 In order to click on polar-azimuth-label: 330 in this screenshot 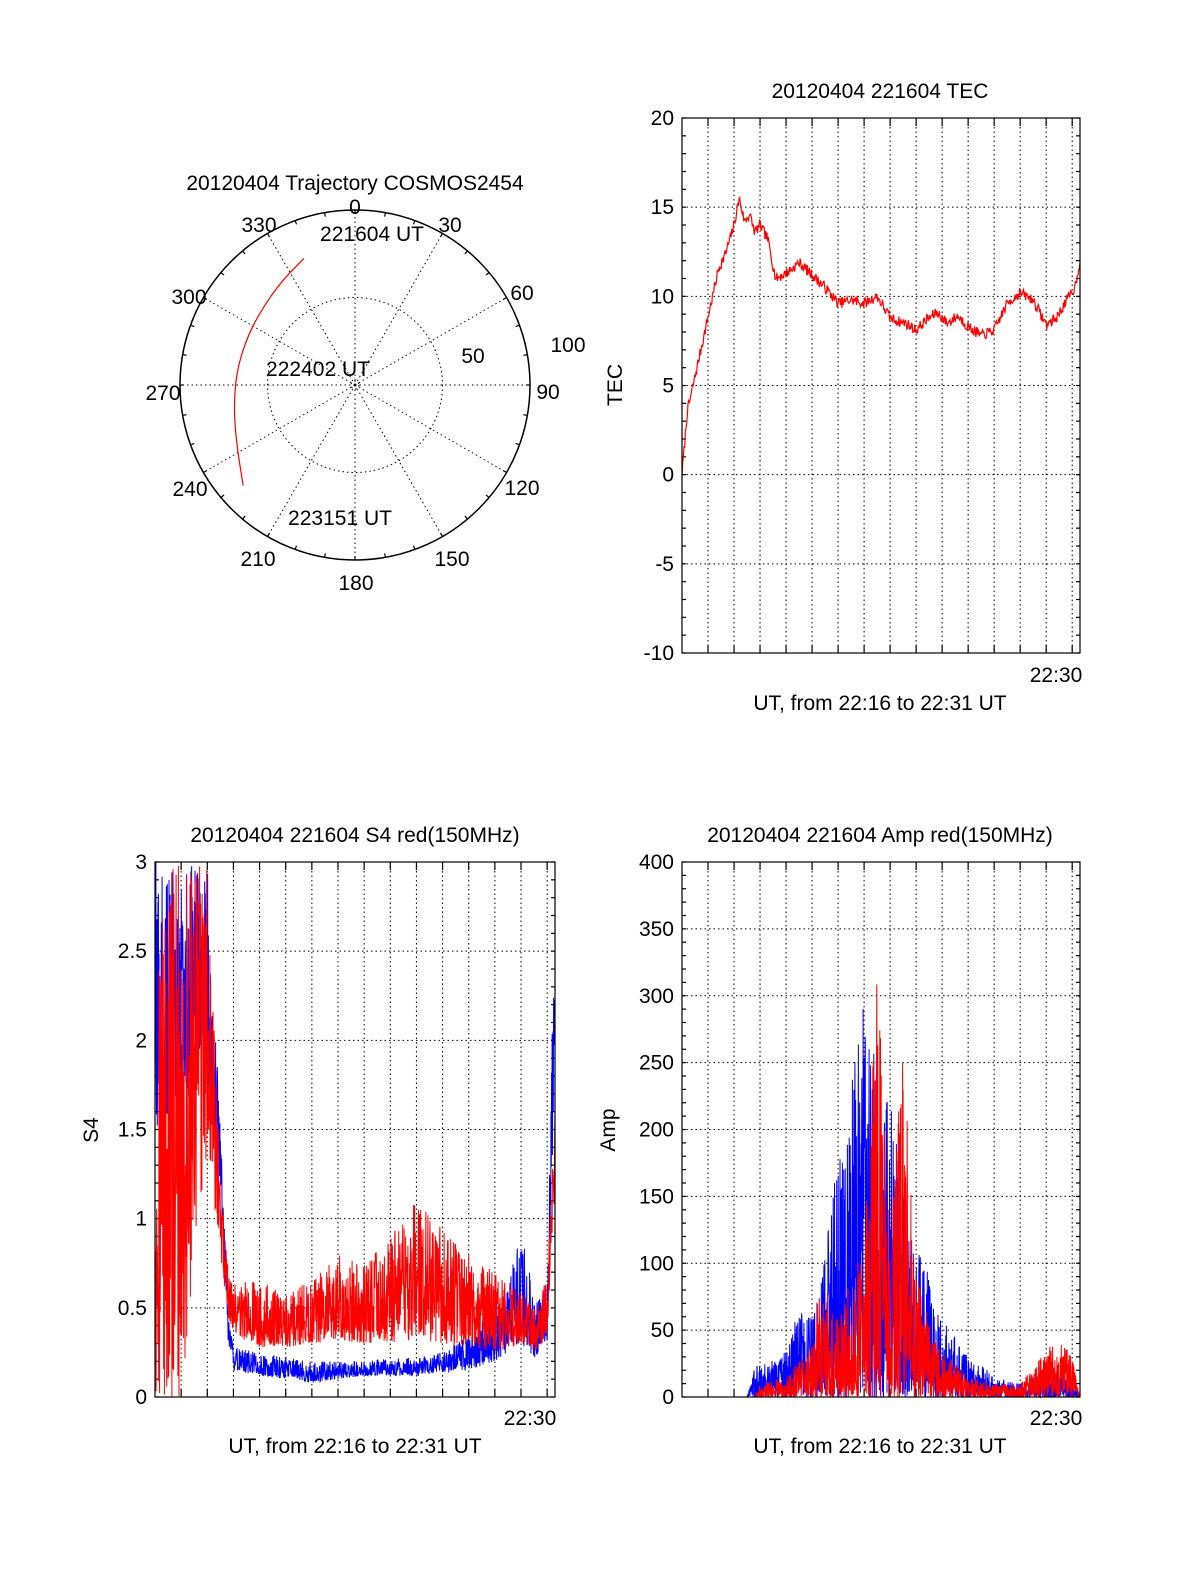, I will do `click(258, 225)`.